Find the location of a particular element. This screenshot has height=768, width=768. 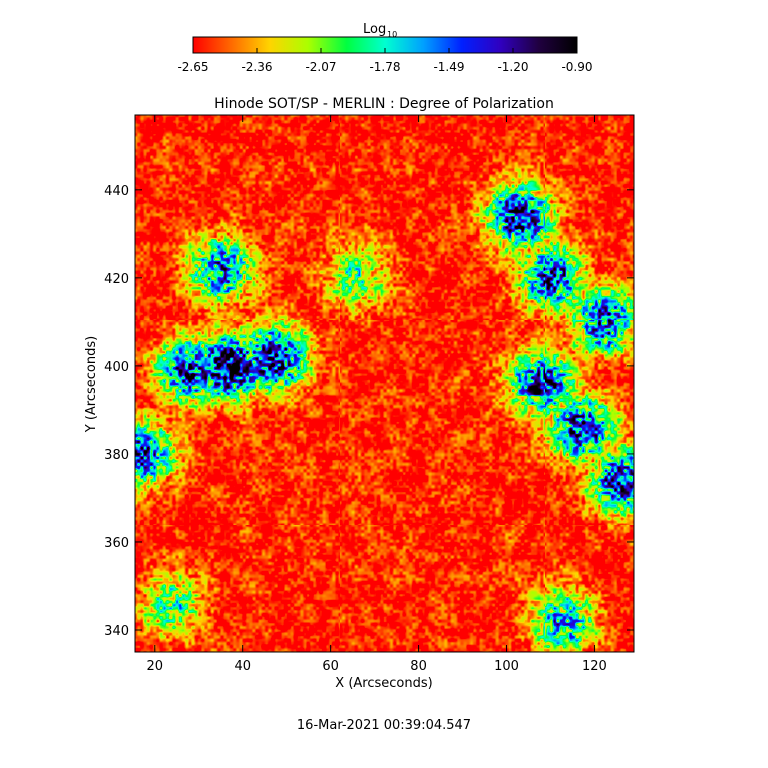

y-tick-label: 380 is located at coordinates (116, 455).